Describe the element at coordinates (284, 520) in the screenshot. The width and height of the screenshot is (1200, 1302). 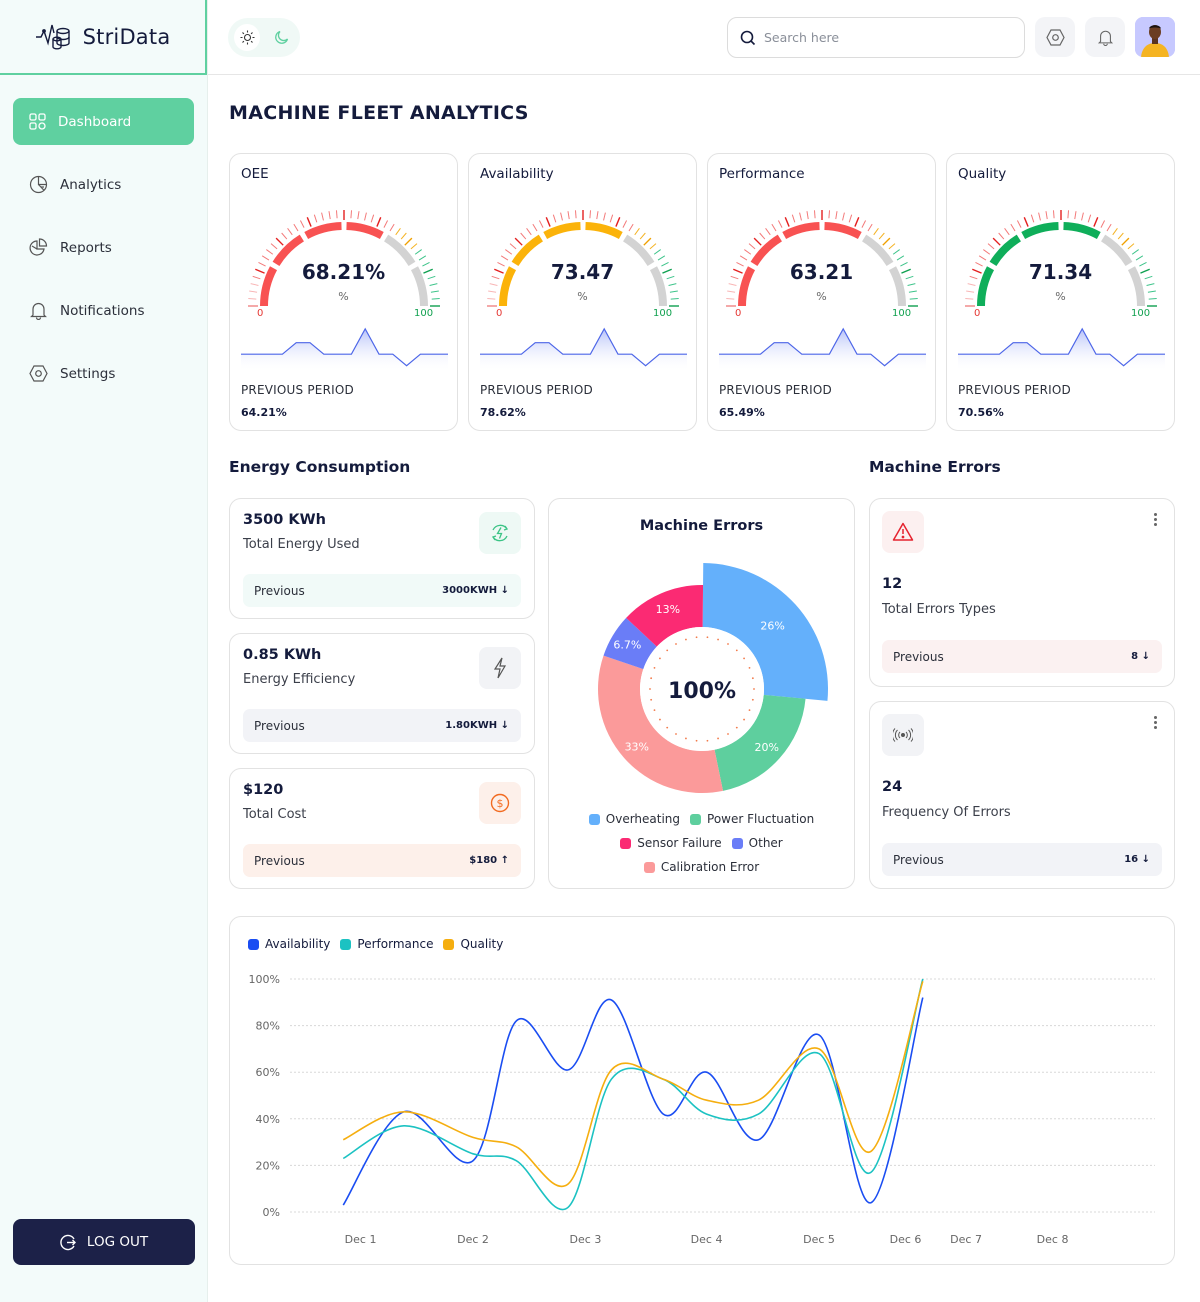
I see `stat-value: 3500 KWh` at that location.